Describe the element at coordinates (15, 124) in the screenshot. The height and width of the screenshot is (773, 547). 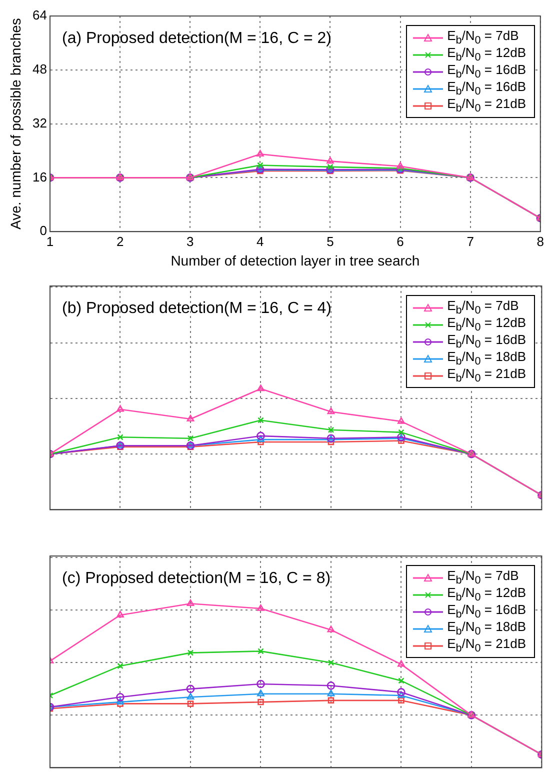
I see `y-axis-title: Ave. number of possible branches` at that location.